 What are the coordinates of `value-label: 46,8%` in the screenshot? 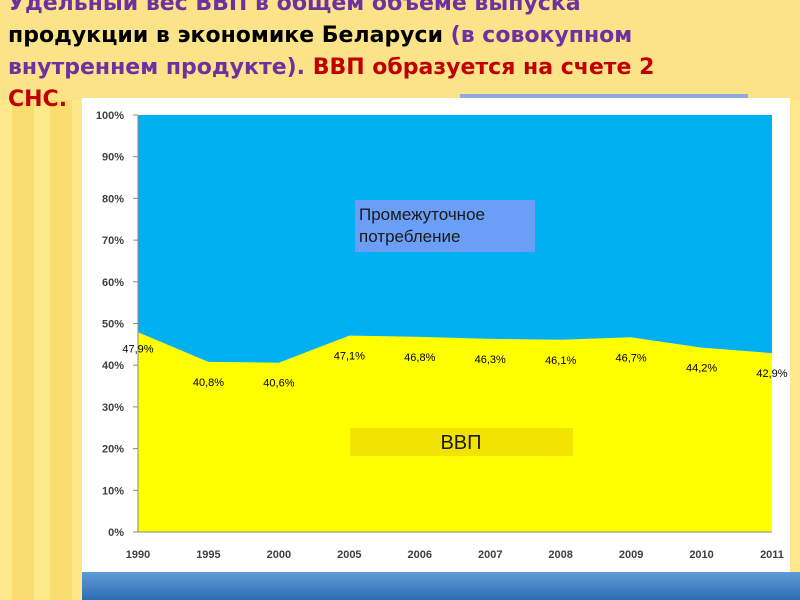 It's located at (419, 358).